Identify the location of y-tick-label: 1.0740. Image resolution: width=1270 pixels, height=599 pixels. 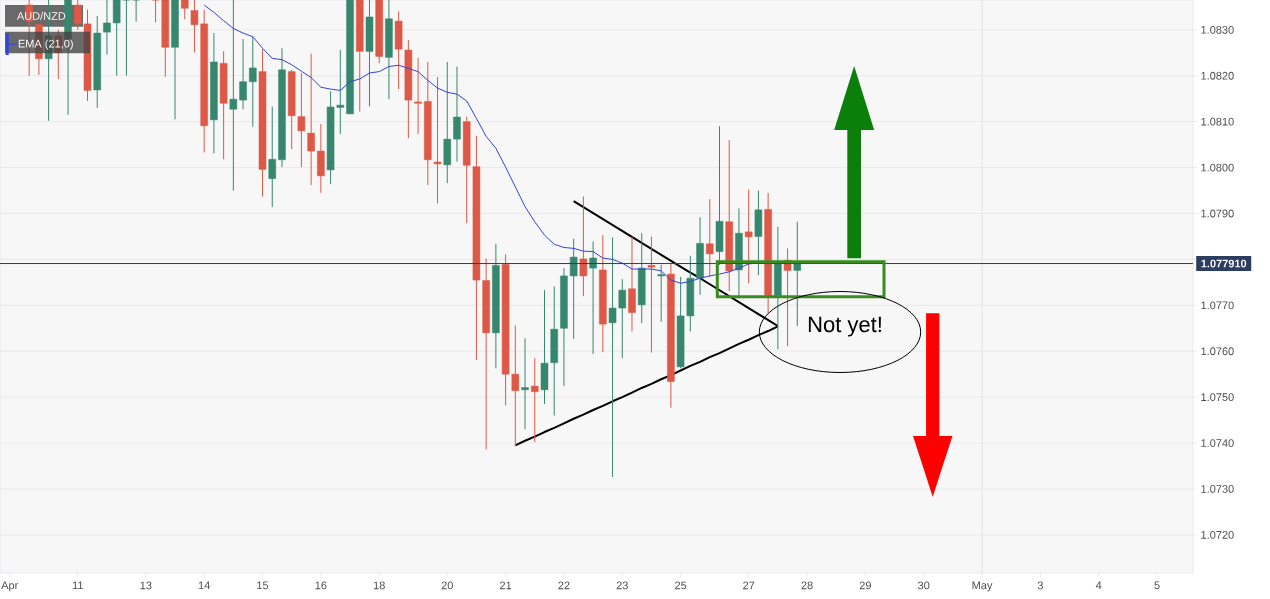
(1217, 443).